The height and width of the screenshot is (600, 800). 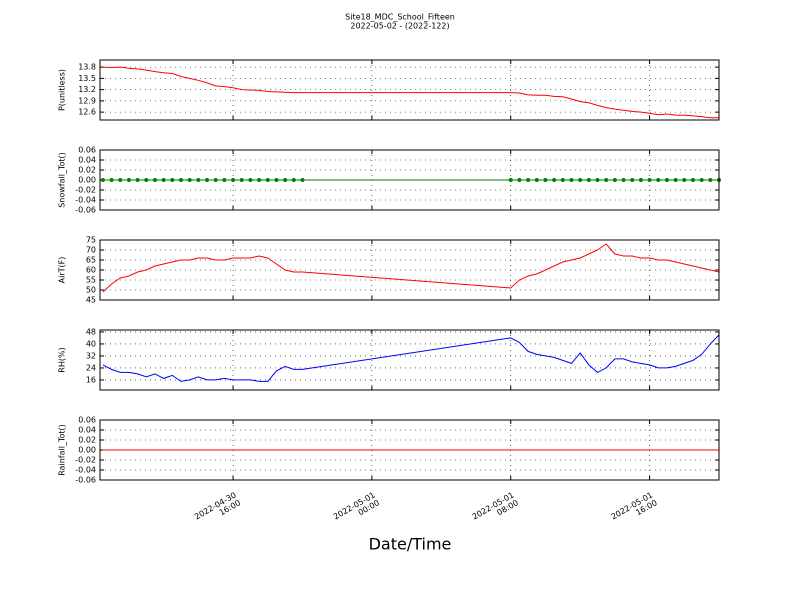 I want to click on y-tick-label: 13.8, so click(x=87, y=67).